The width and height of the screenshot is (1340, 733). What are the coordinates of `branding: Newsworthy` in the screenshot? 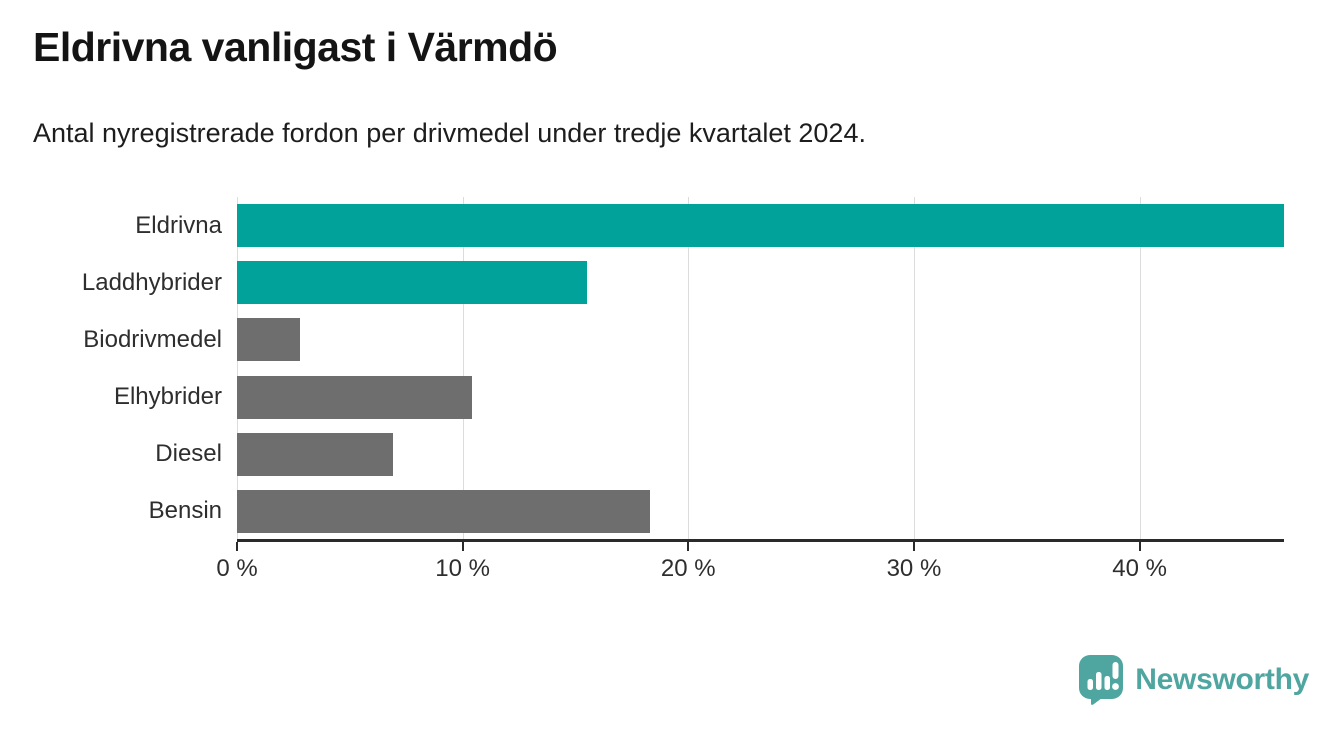 It's located at (1193, 680).